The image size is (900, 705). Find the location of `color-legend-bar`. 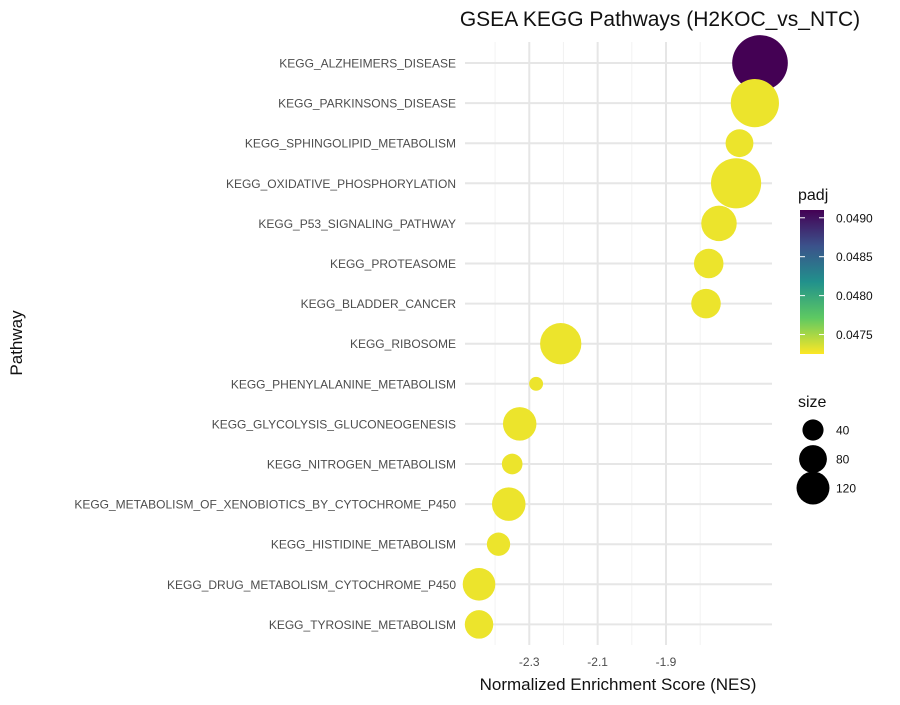

color-legend-bar is located at coordinates (812, 282).